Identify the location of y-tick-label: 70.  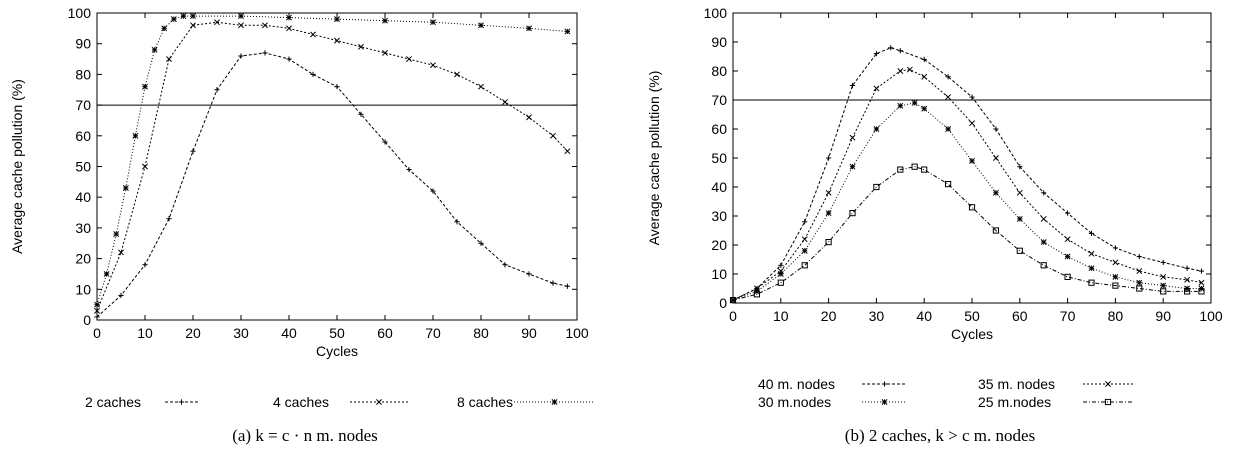
(719, 100).